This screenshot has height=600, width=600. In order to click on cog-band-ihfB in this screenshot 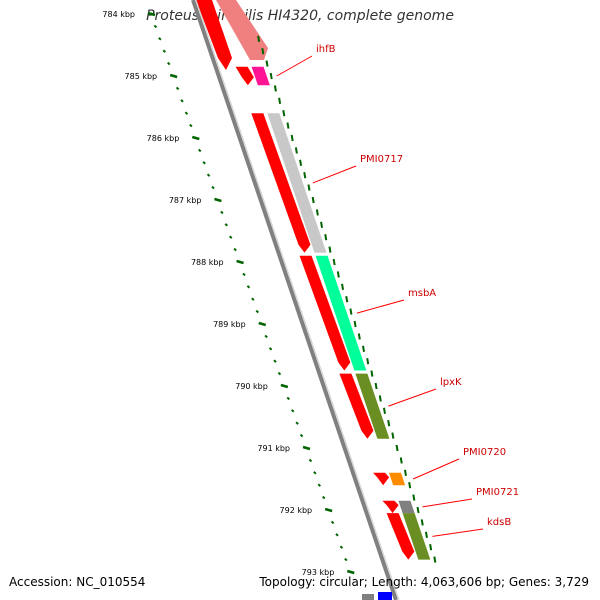, I will do `click(260, 76)`.